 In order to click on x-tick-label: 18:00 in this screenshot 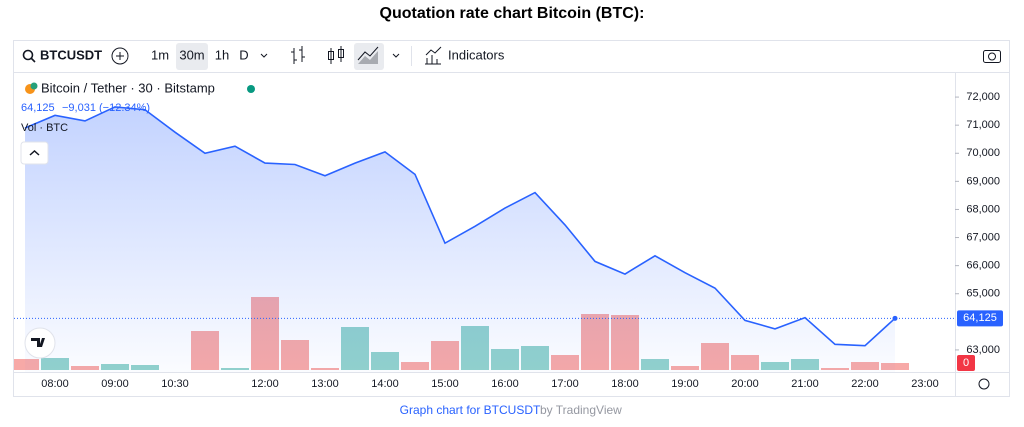, I will do `click(625, 384)`.